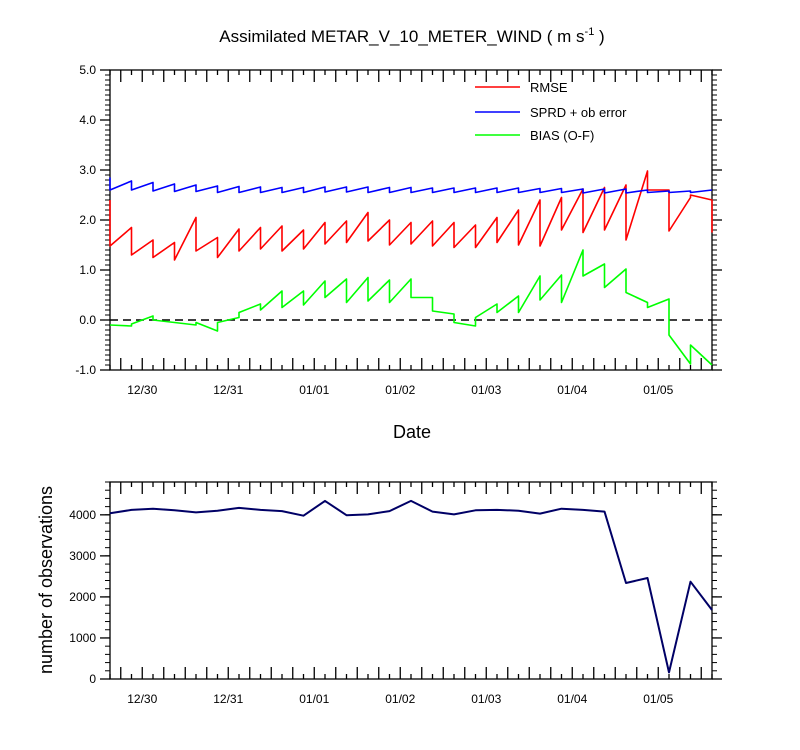  I want to click on top-x-tick-label: 01/05, so click(658, 390).